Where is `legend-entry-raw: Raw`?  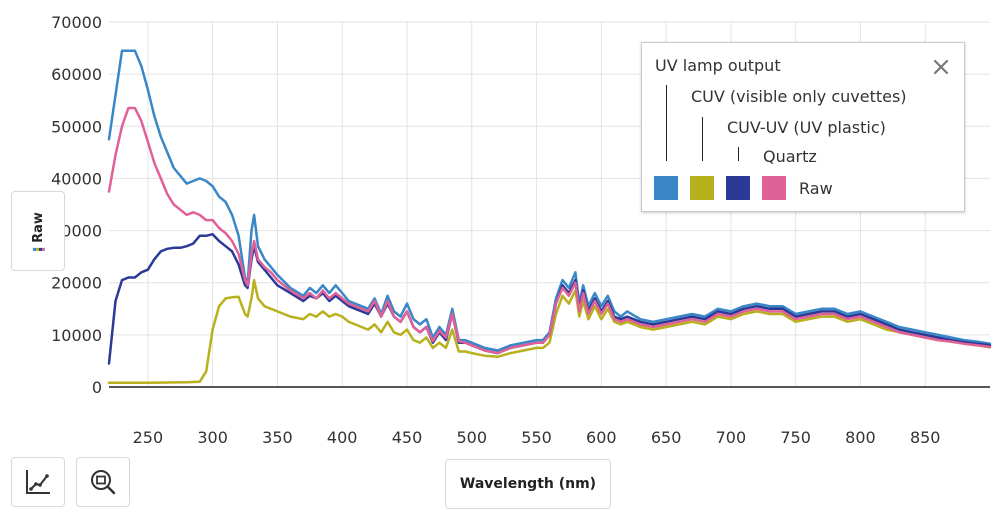
legend-entry-raw: Raw is located at coordinates (816, 188).